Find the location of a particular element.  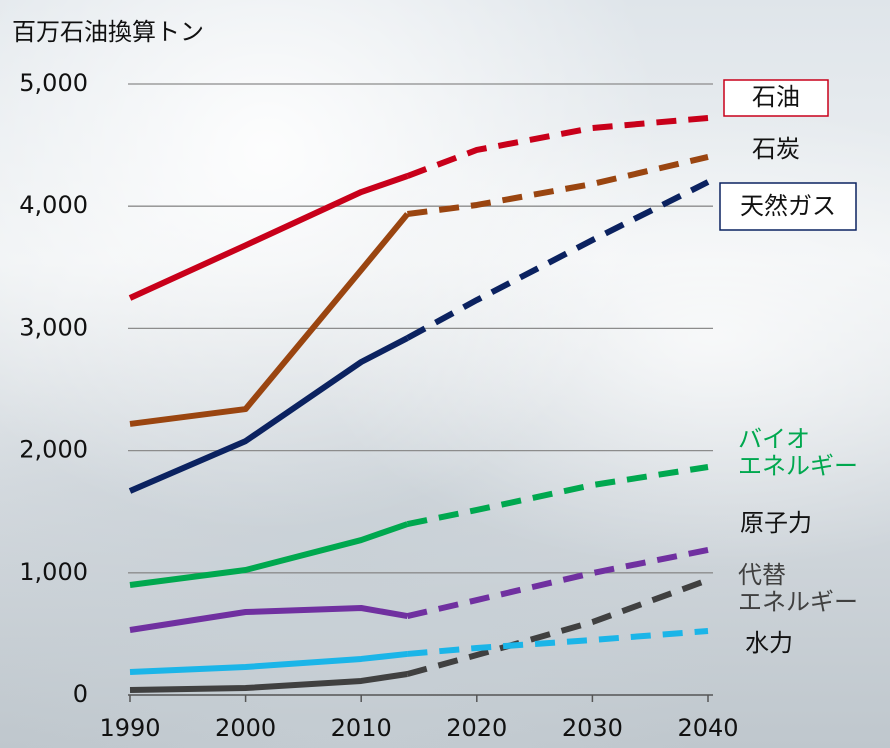

legend-label: 天然ガス is located at coordinates (788, 206).